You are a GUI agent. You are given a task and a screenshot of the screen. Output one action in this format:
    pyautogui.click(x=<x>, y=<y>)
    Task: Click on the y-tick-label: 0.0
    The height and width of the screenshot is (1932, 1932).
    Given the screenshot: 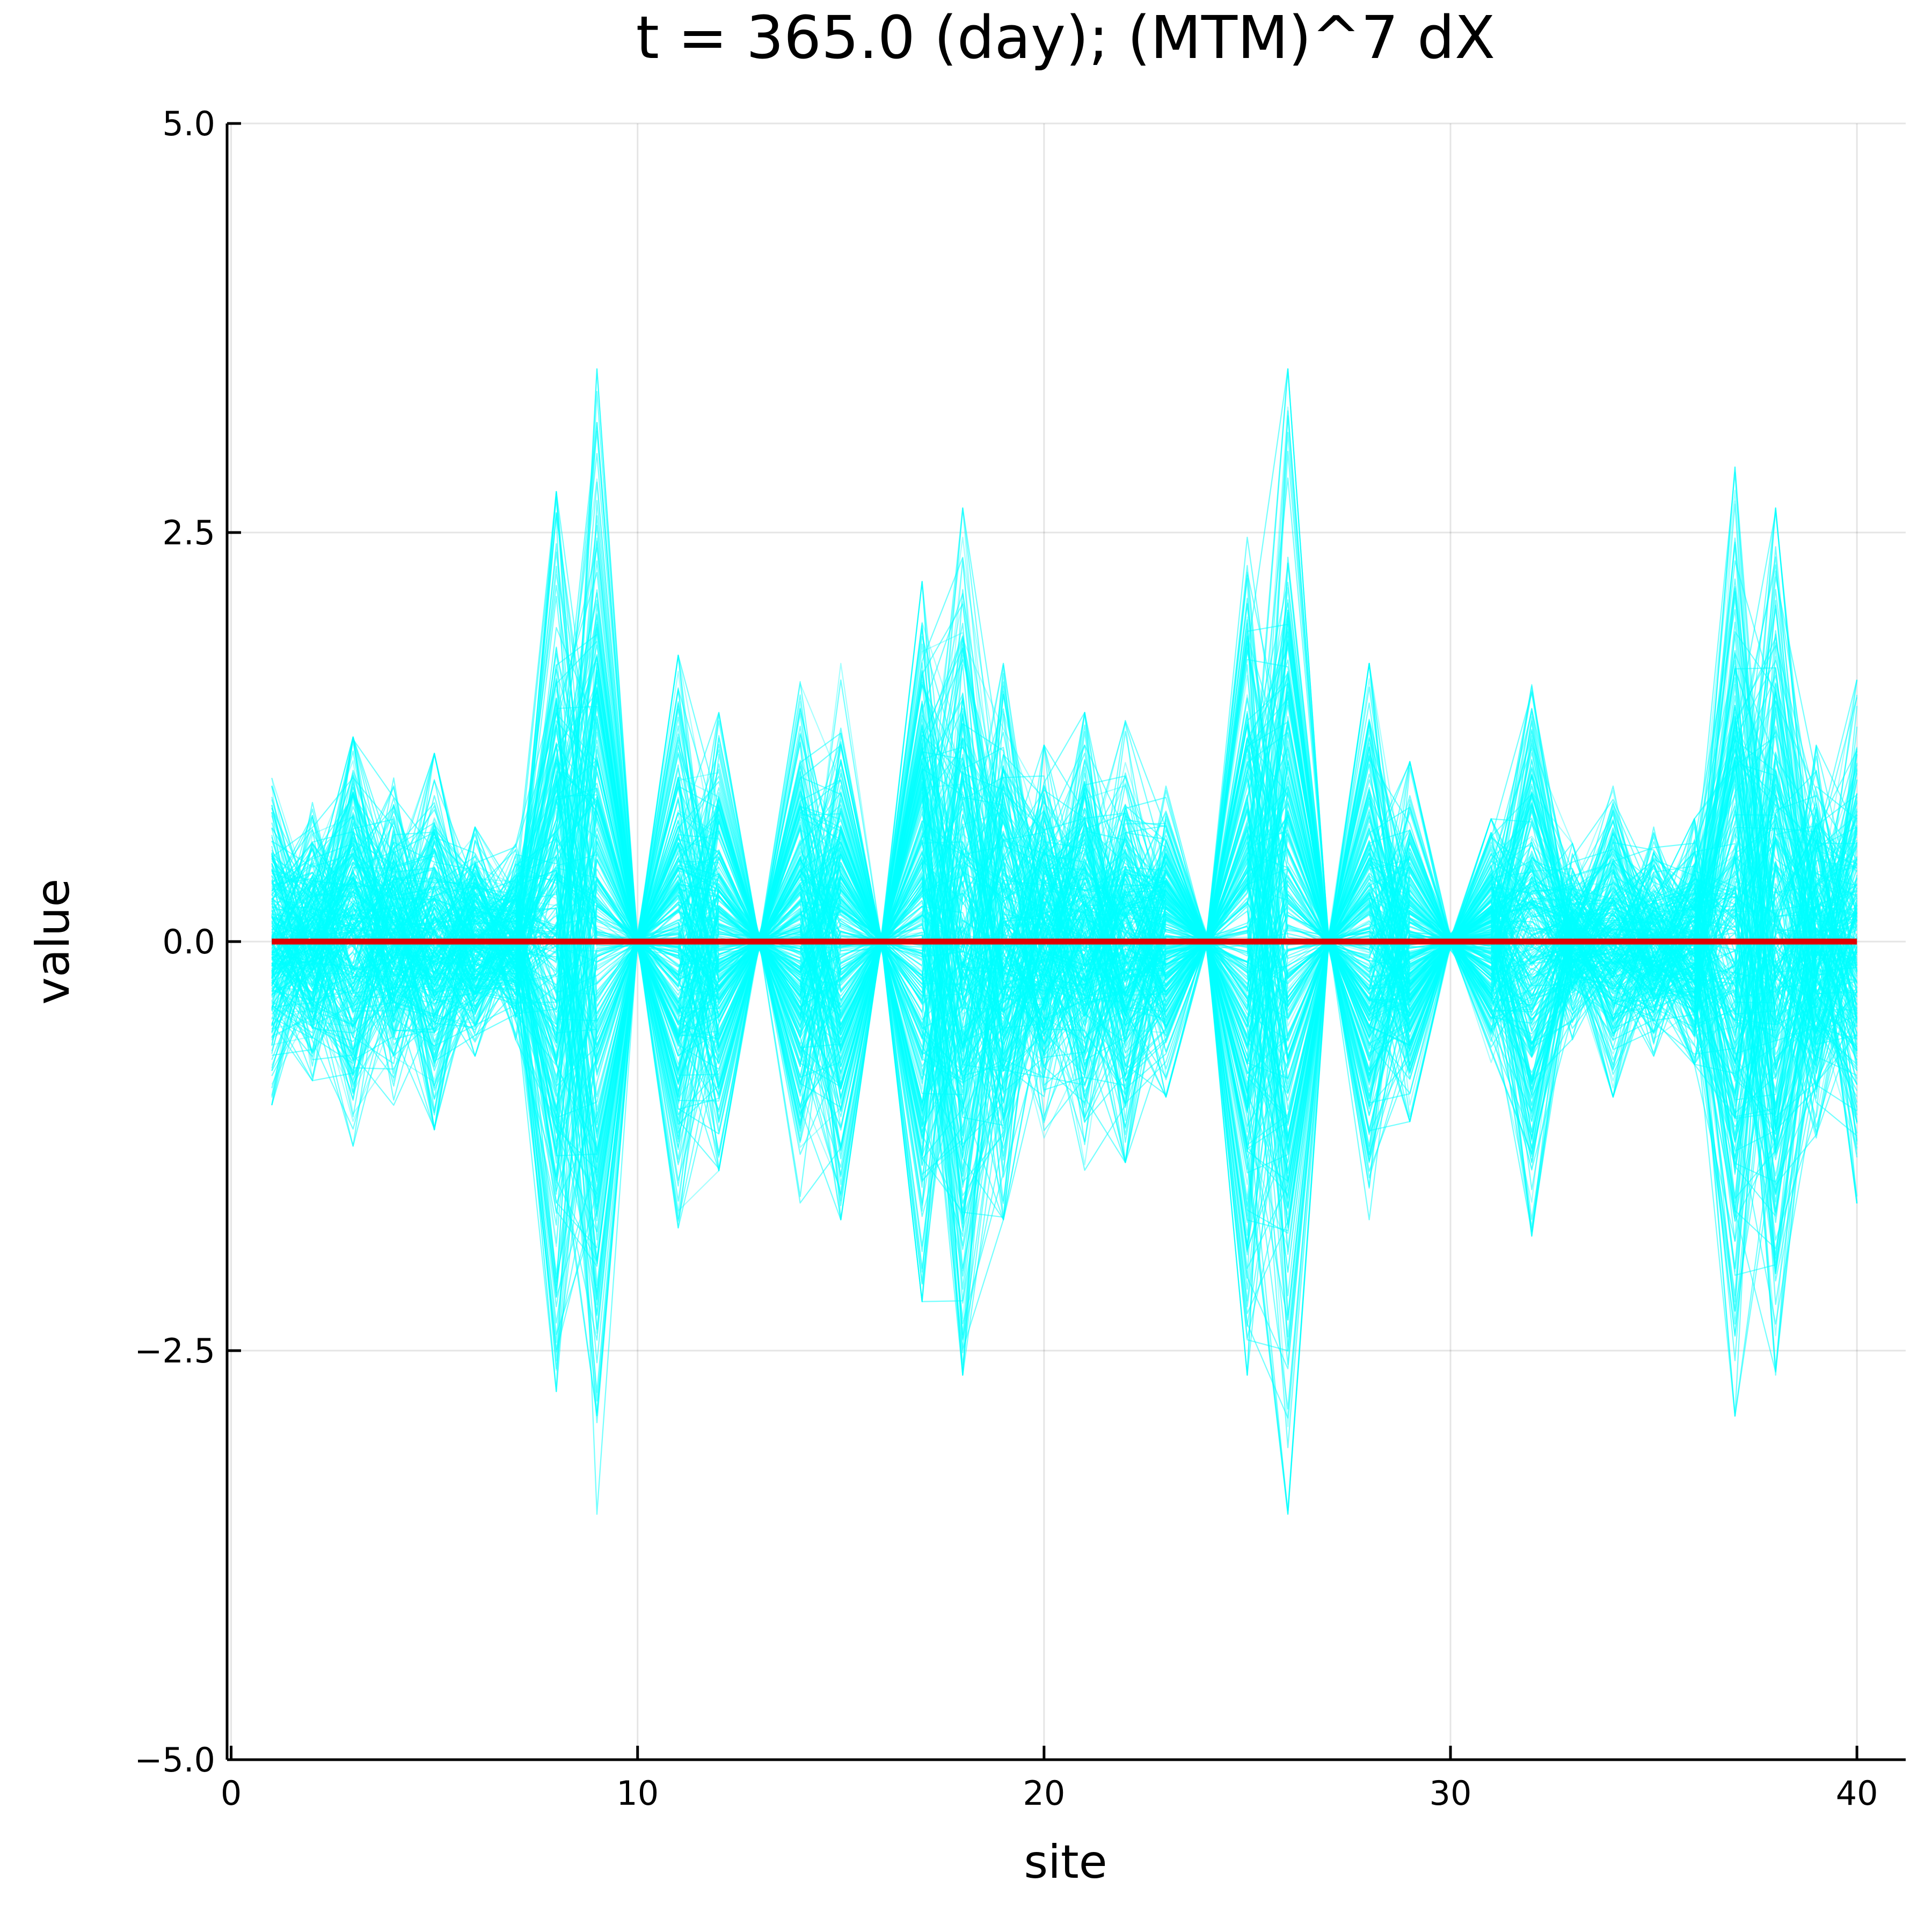 What is the action you would take?
    pyautogui.click(x=188, y=941)
    